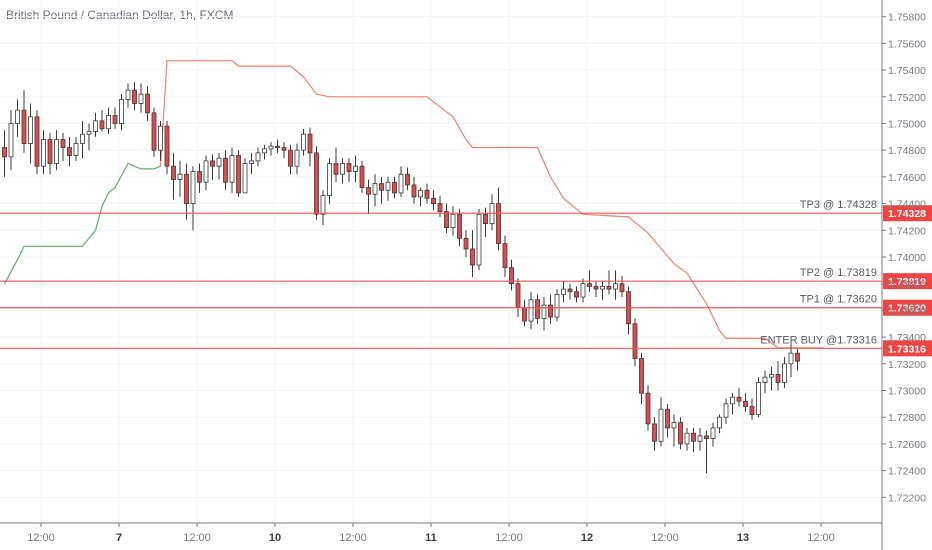  What do you see at coordinates (907, 418) in the screenshot?
I see `price-axis-label: 1.72800` at bounding box center [907, 418].